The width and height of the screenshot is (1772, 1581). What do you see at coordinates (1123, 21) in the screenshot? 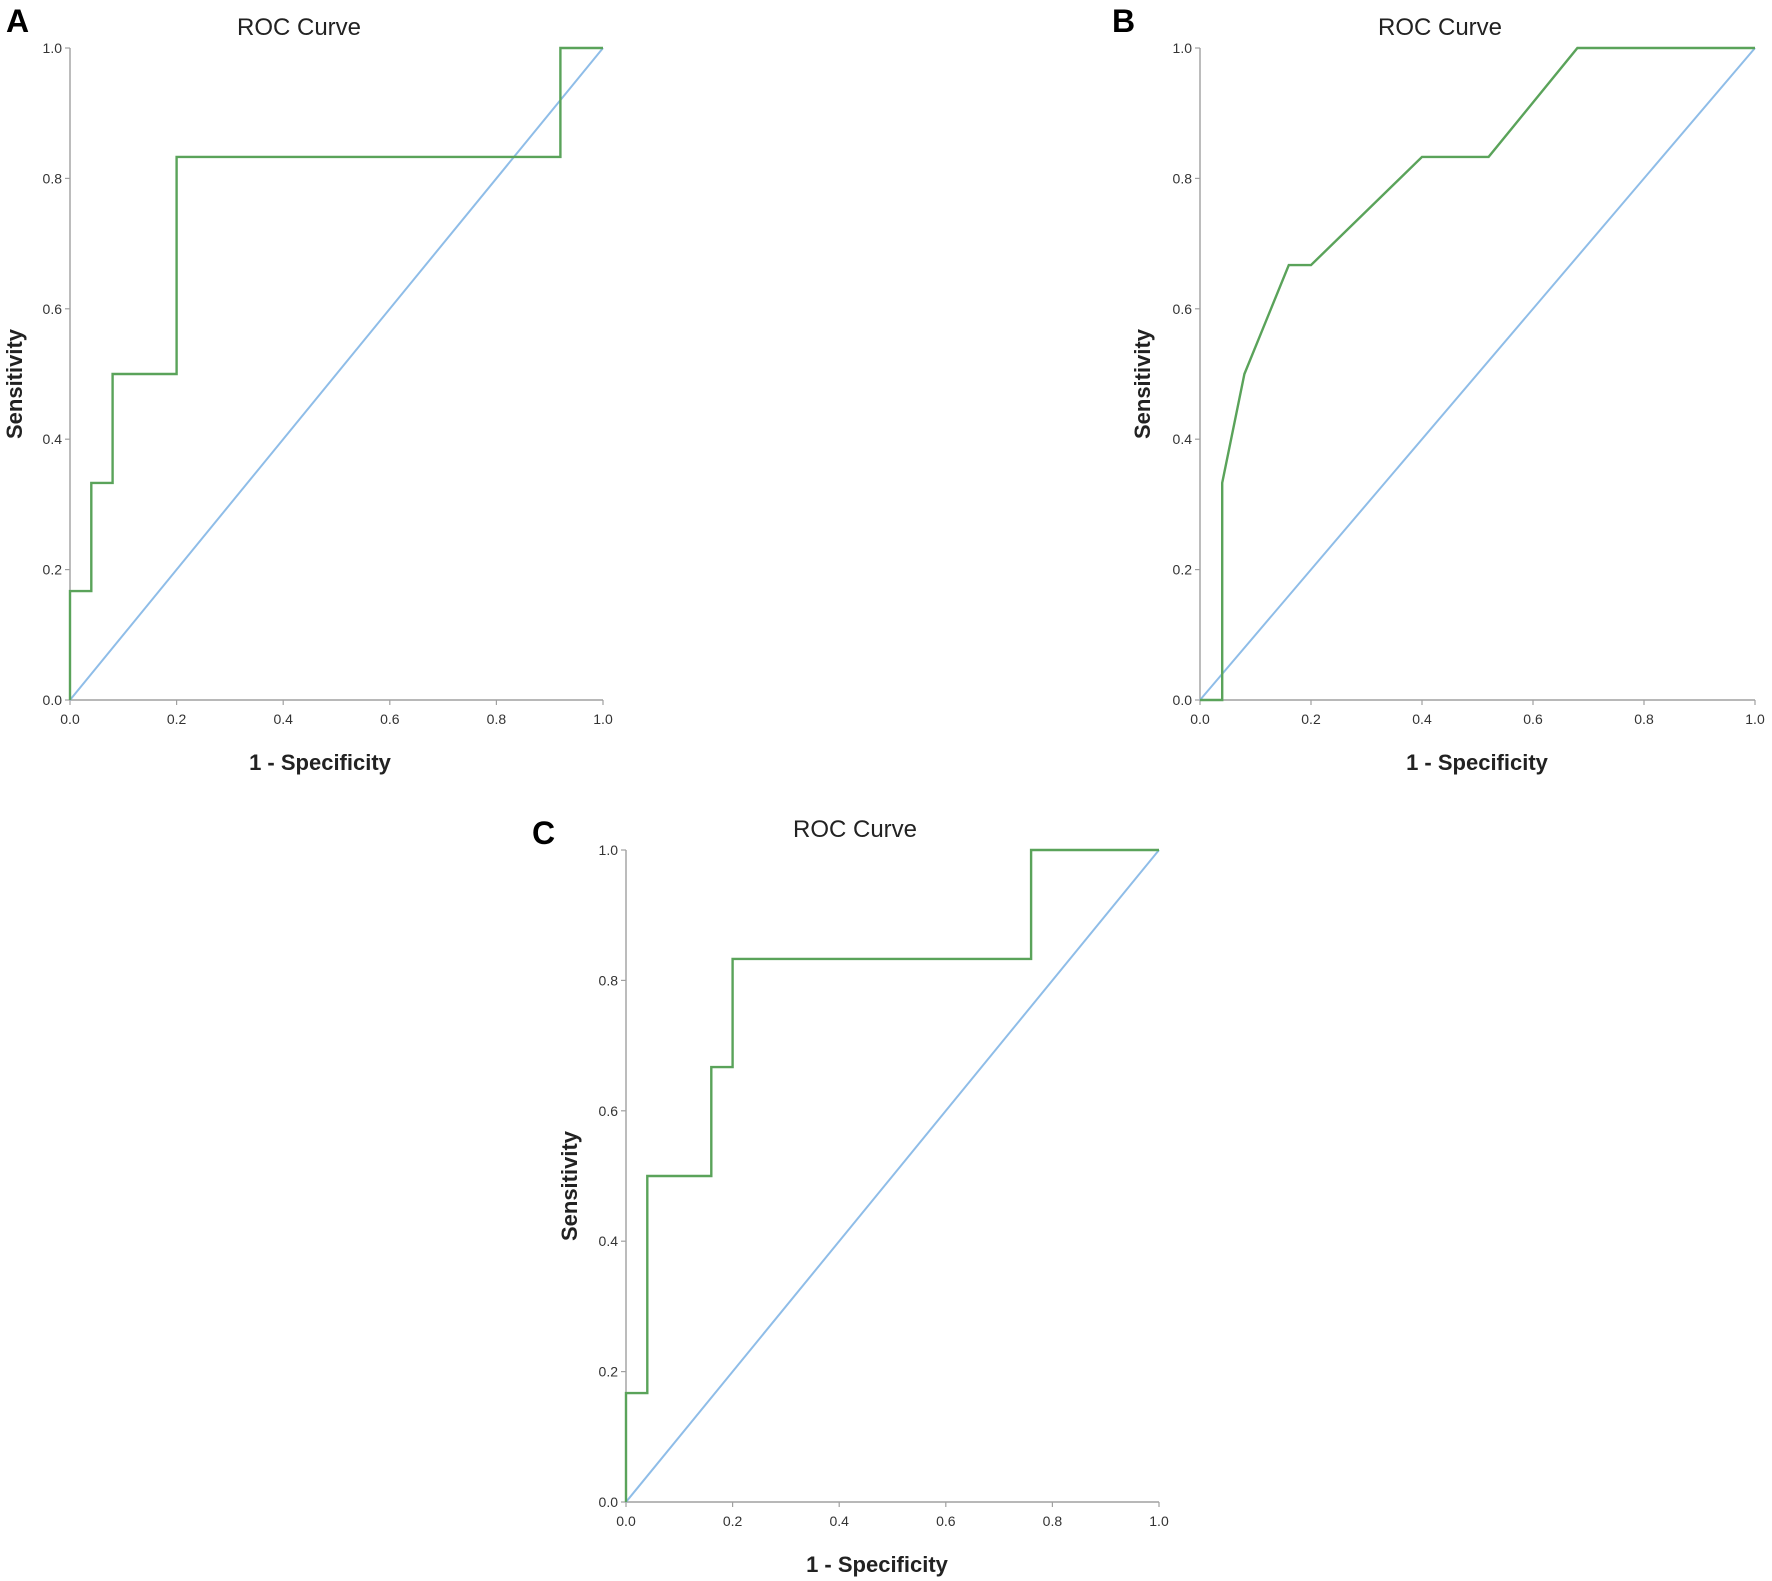
I see `panel-letter: B` at bounding box center [1123, 21].